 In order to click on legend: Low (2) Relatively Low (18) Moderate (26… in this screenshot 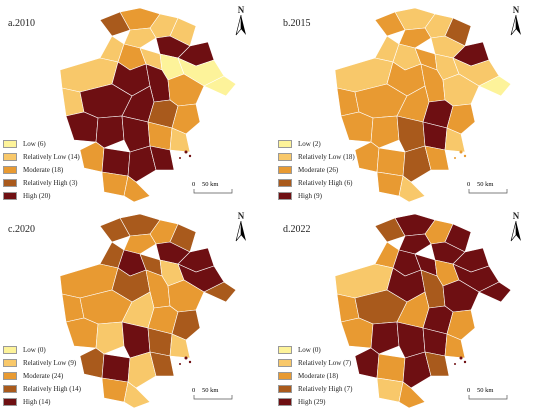, I will do `click(316, 169)`.